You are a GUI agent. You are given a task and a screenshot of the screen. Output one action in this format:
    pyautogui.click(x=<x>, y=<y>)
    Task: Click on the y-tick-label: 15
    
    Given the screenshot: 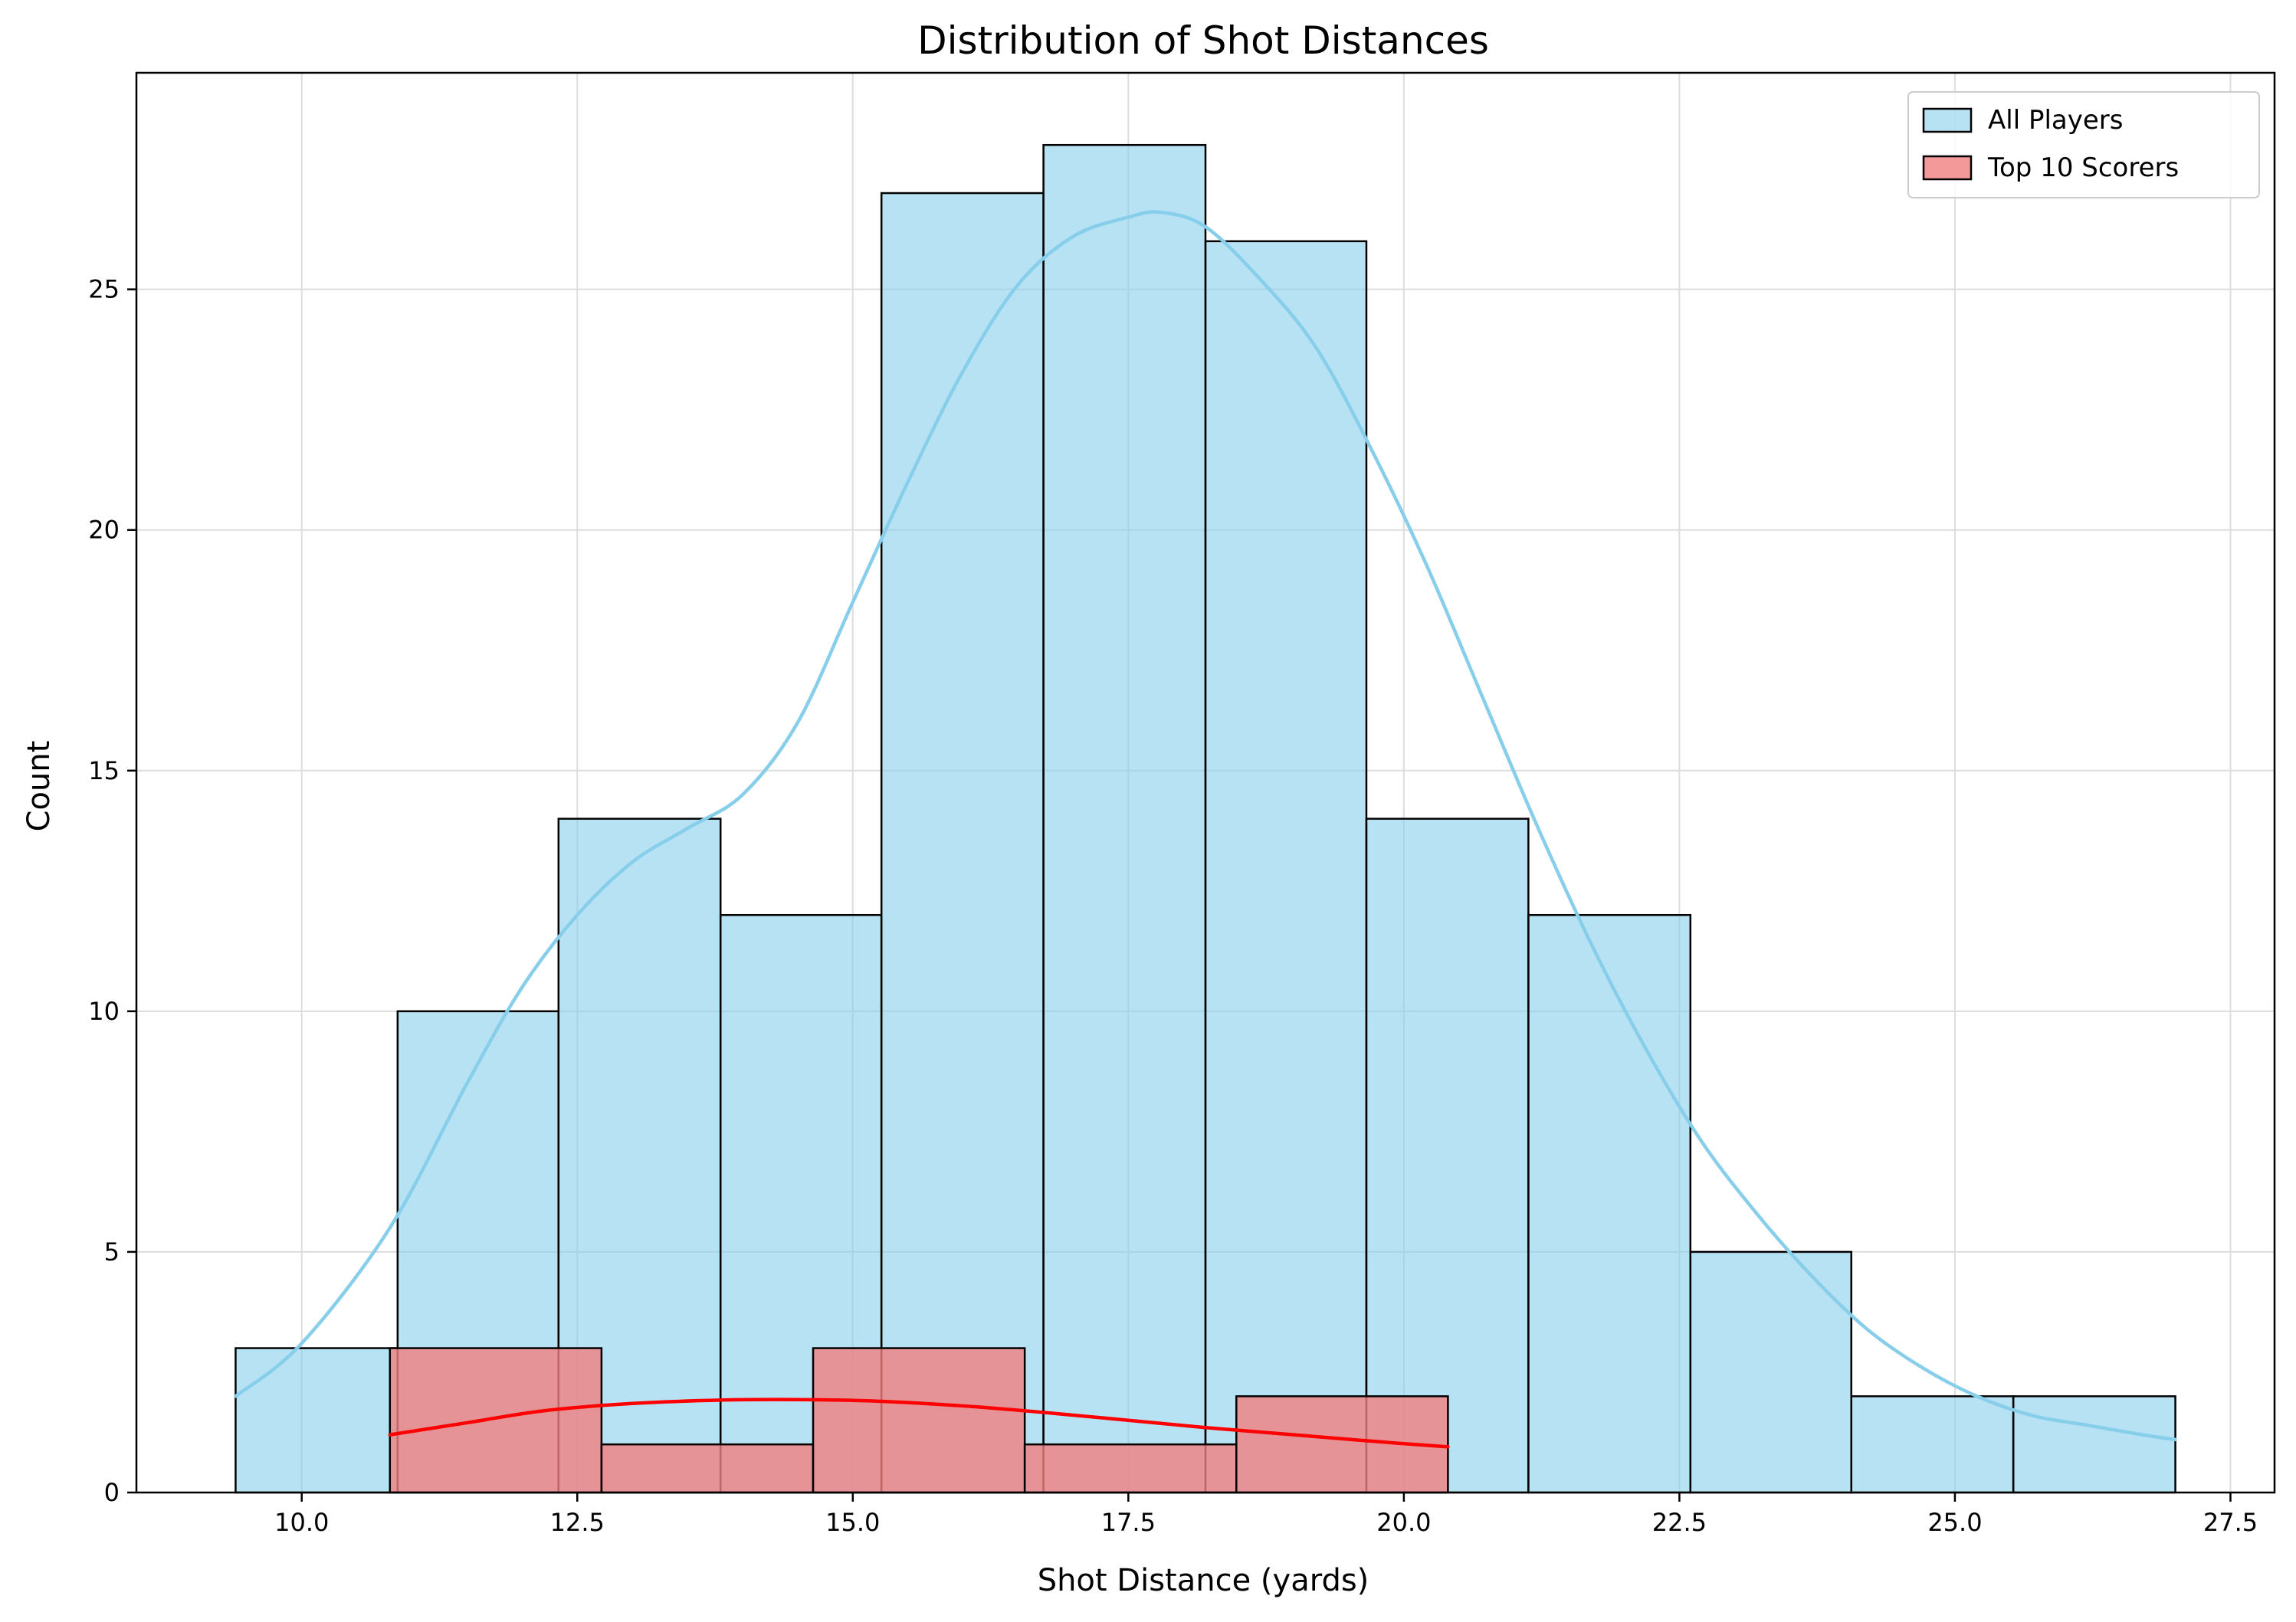 What is the action you would take?
    pyautogui.click(x=104, y=770)
    